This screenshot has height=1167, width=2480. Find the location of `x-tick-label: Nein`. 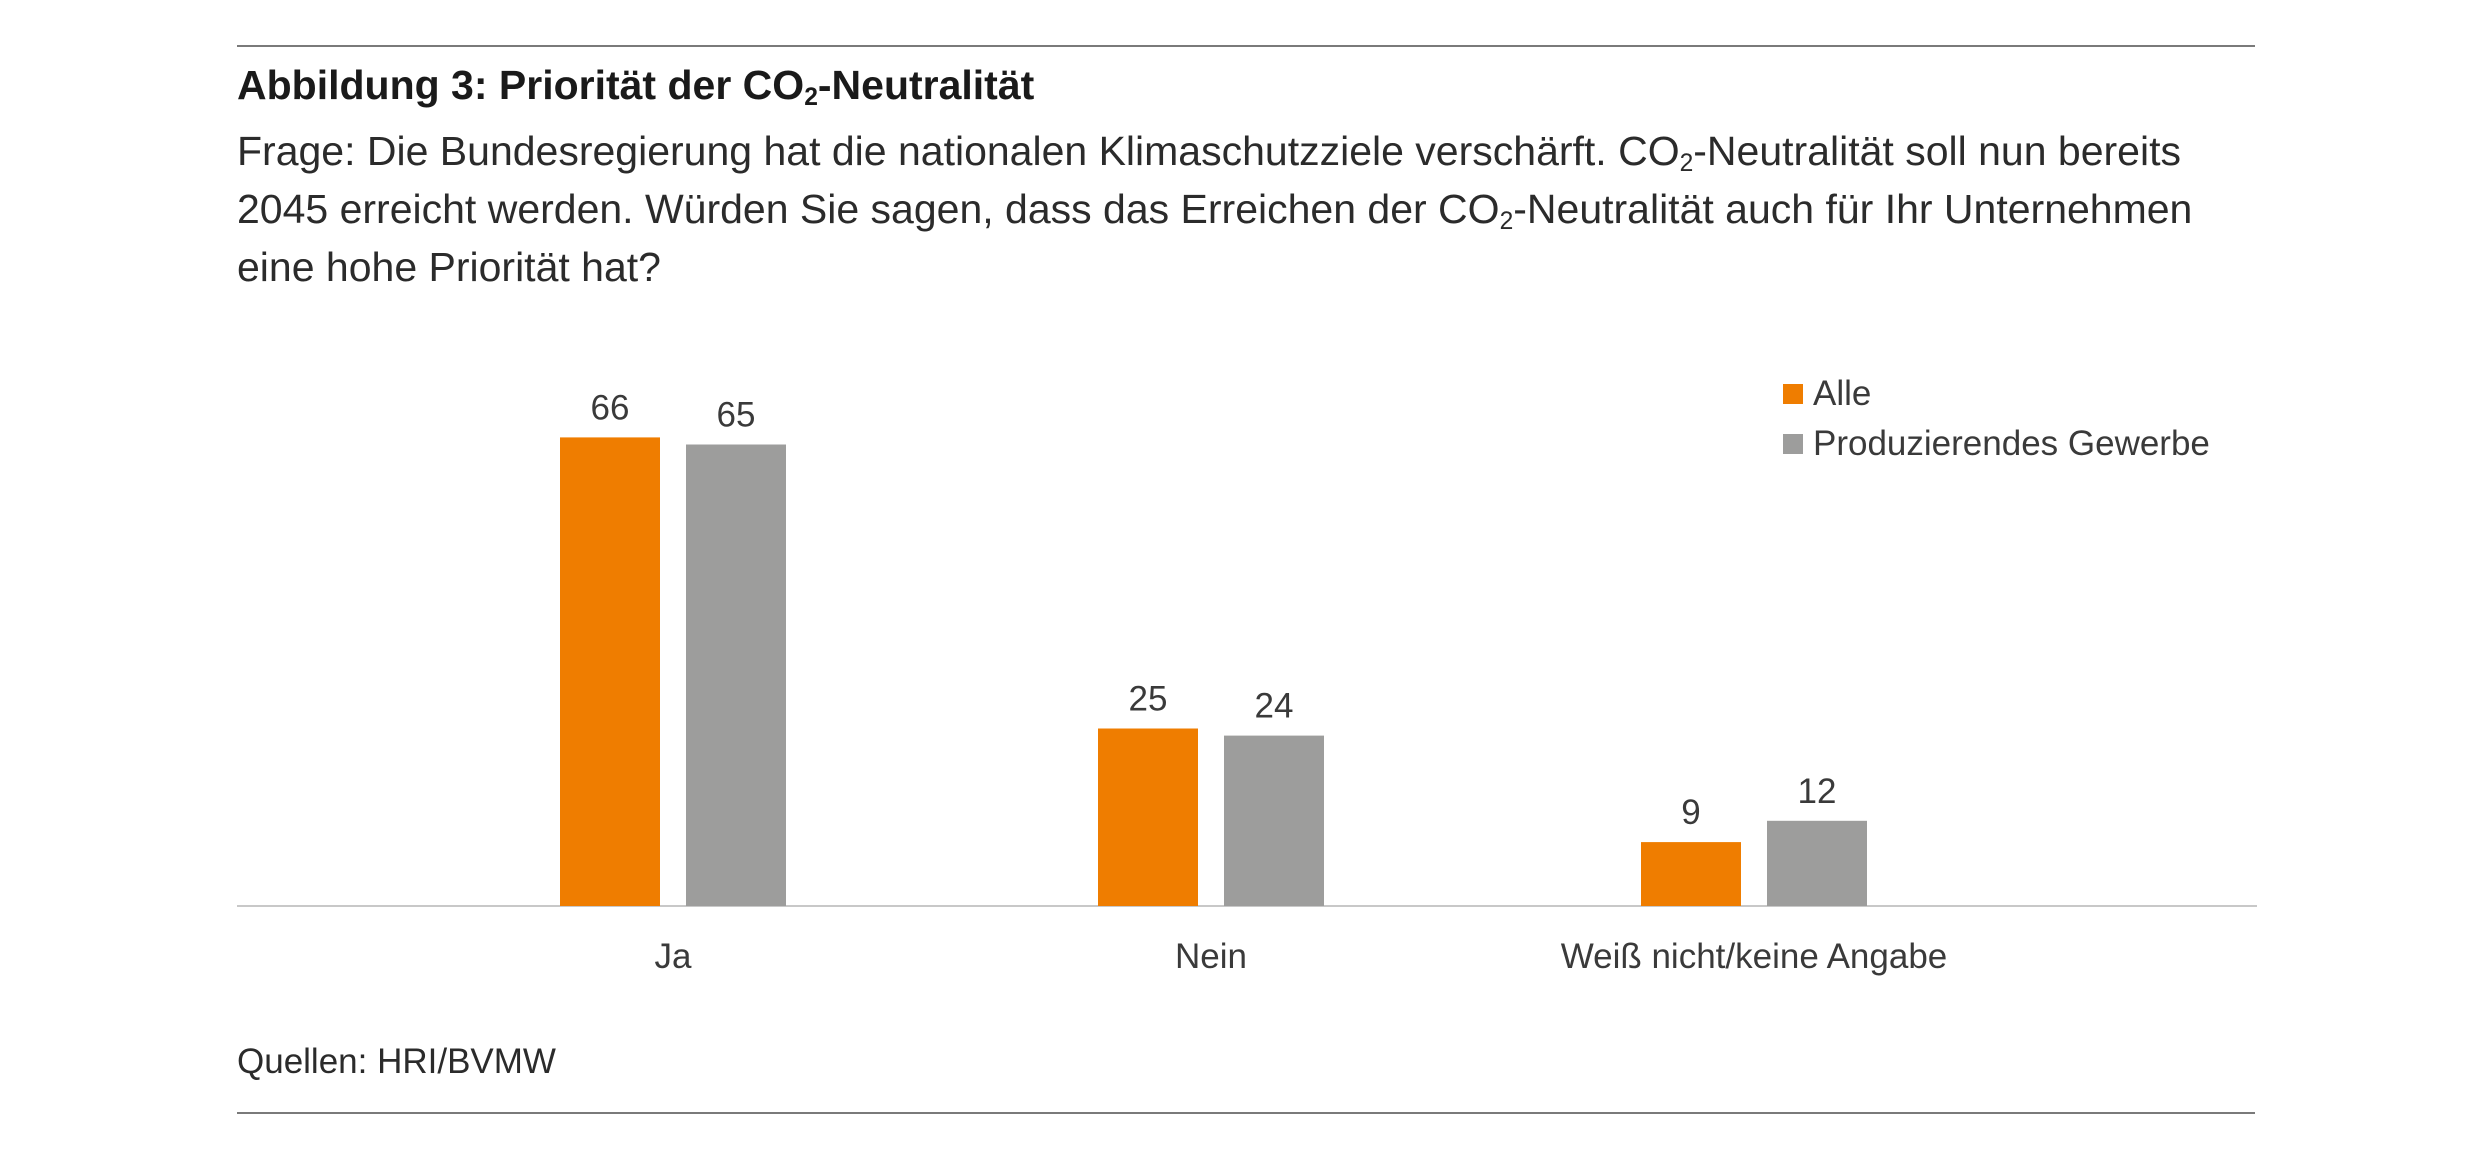

x-tick-label: Nein is located at coordinates (1211, 956).